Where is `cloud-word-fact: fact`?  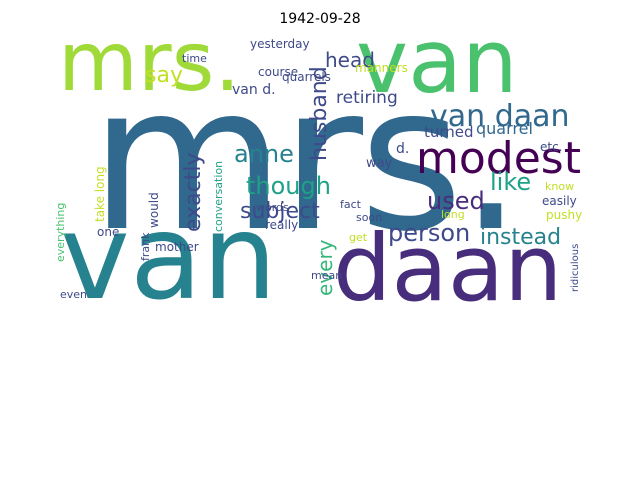 cloud-word-fact: fact is located at coordinates (351, 204).